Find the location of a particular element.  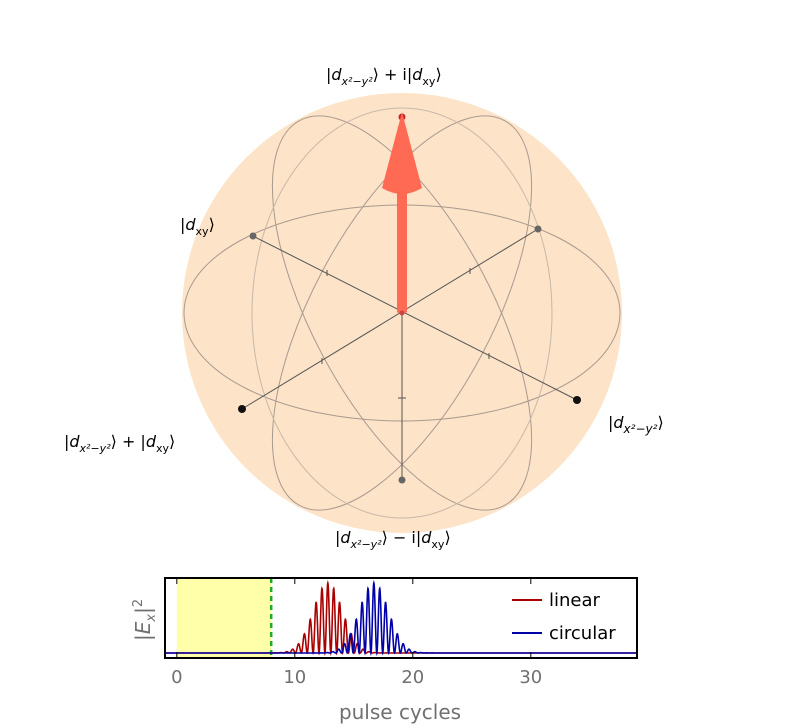

label-back-left: |dxy⟩ is located at coordinates (197, 226).